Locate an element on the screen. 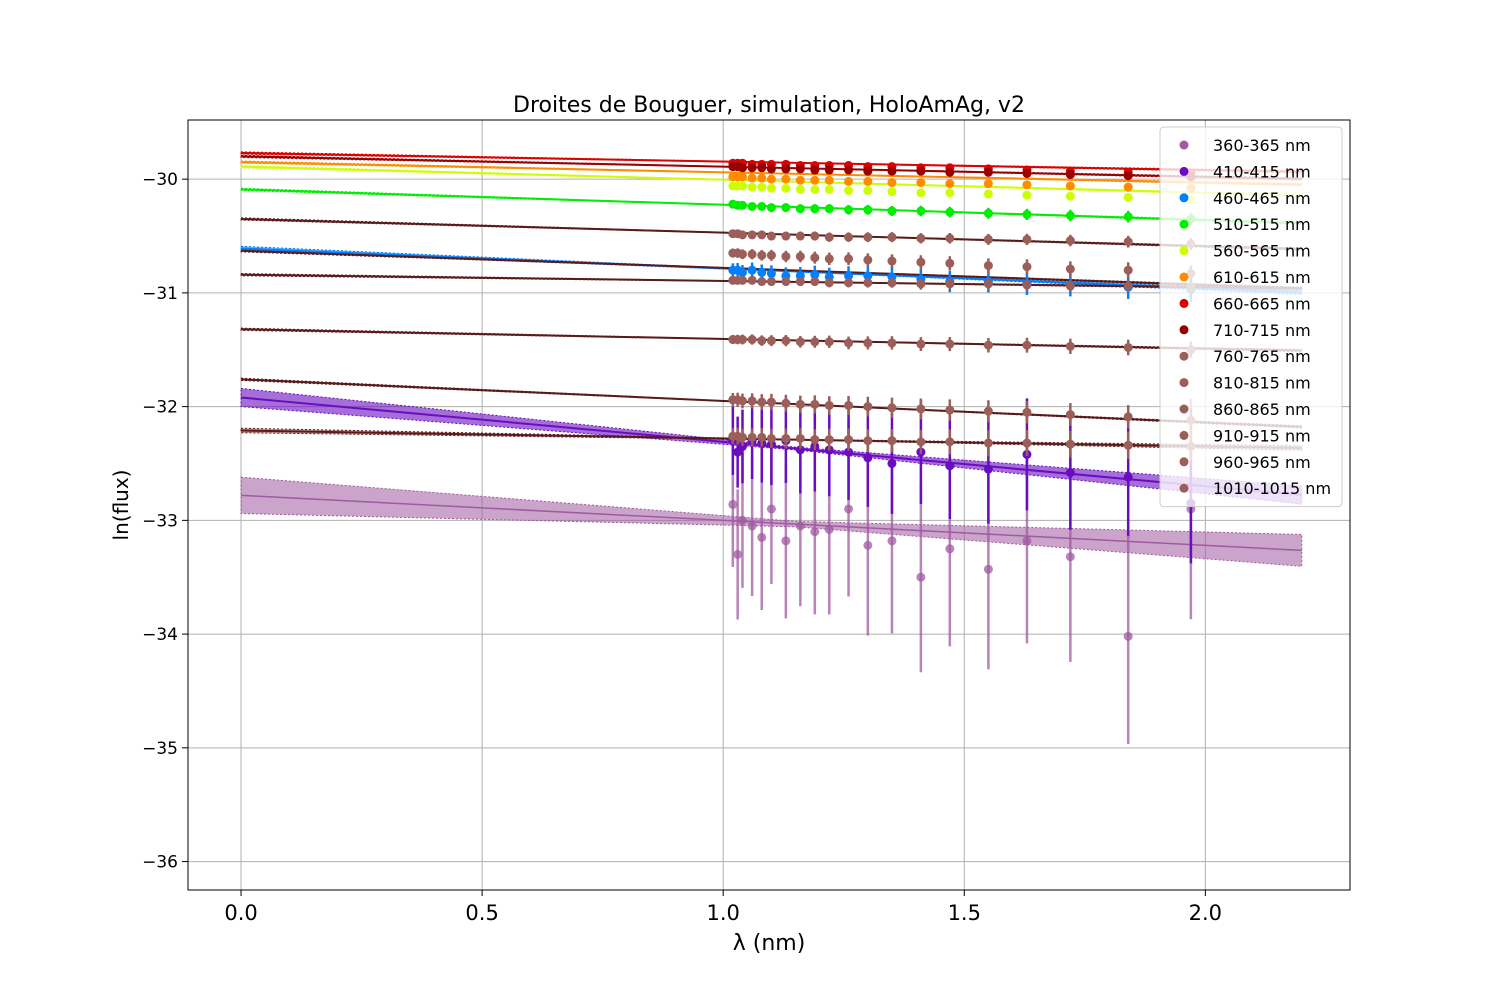 The height and width of the screenshot is (1000, 1500). legend-label: 910-915 nm is located at coordinates (1262, 435).